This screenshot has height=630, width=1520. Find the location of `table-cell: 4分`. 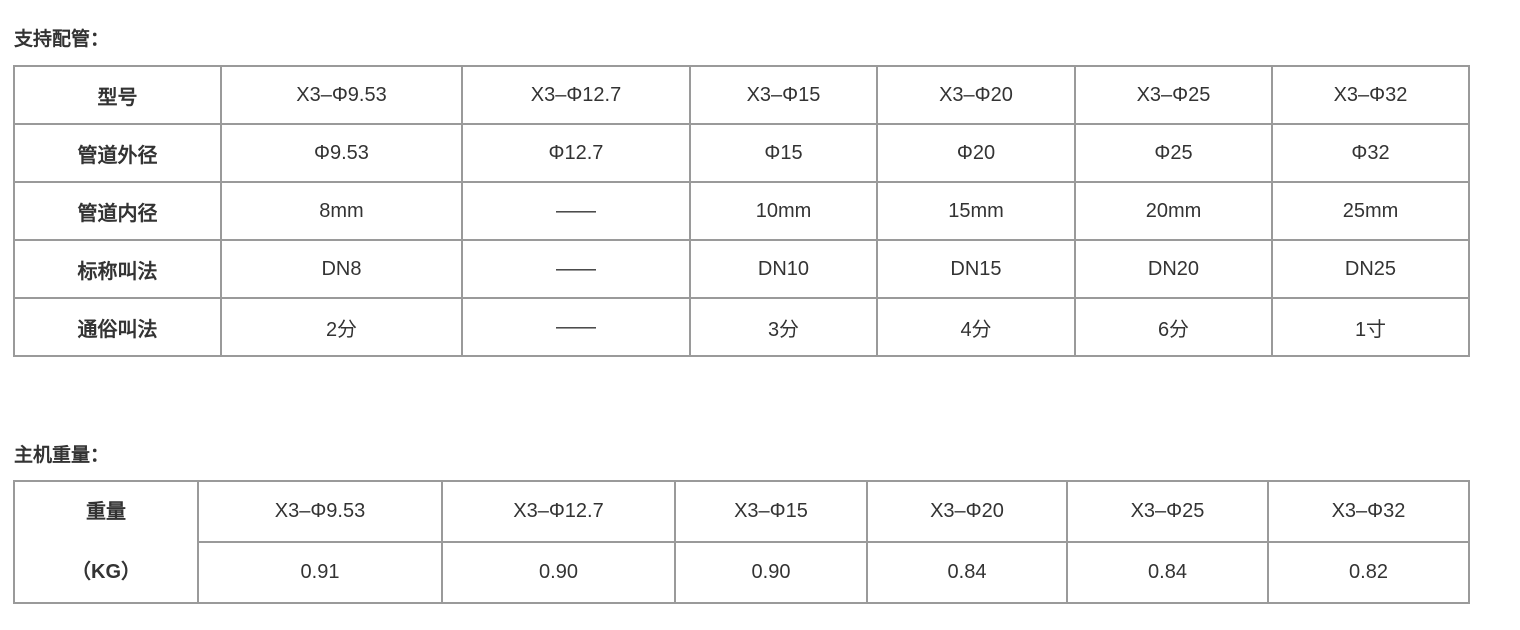

table-cell: 4分 is located at coordinates (976, 327).